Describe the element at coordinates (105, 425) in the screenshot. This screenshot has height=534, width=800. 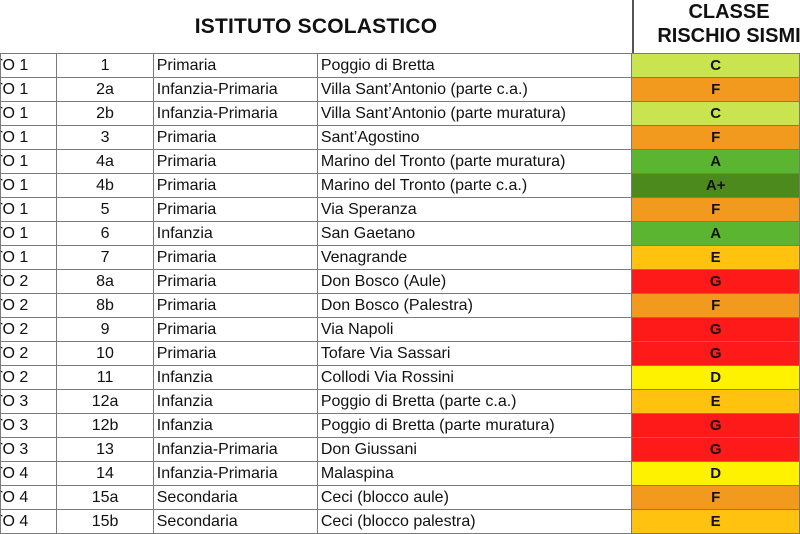
I see `cell-codice: 12b` at that location.